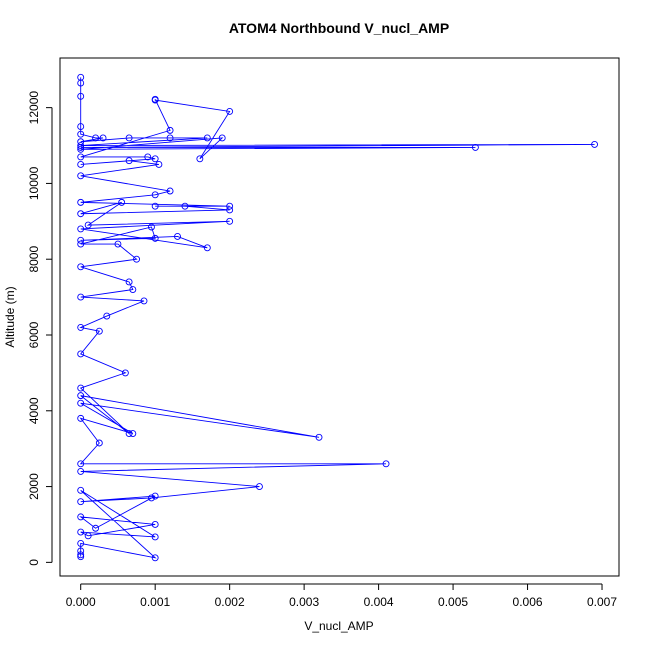  I want to click on y-tick-label: 6000, so click(34, 334).